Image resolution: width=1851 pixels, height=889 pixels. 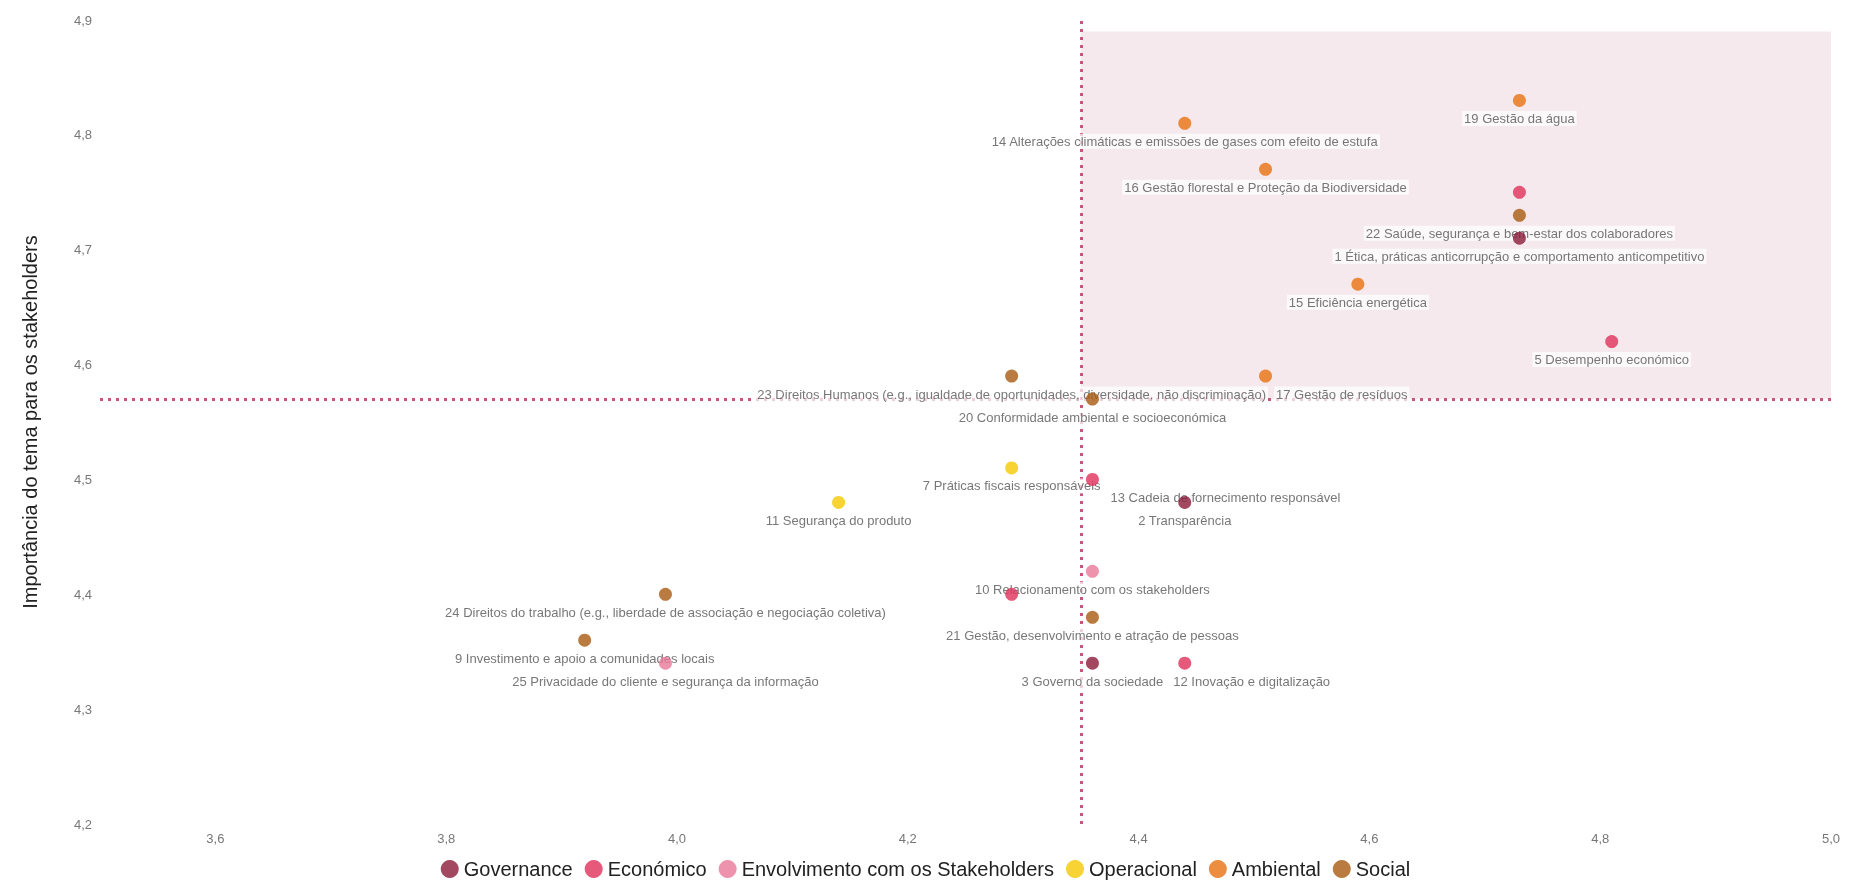 I want to click on annotation: 2 Transparência, so click(x=1185, y=520).